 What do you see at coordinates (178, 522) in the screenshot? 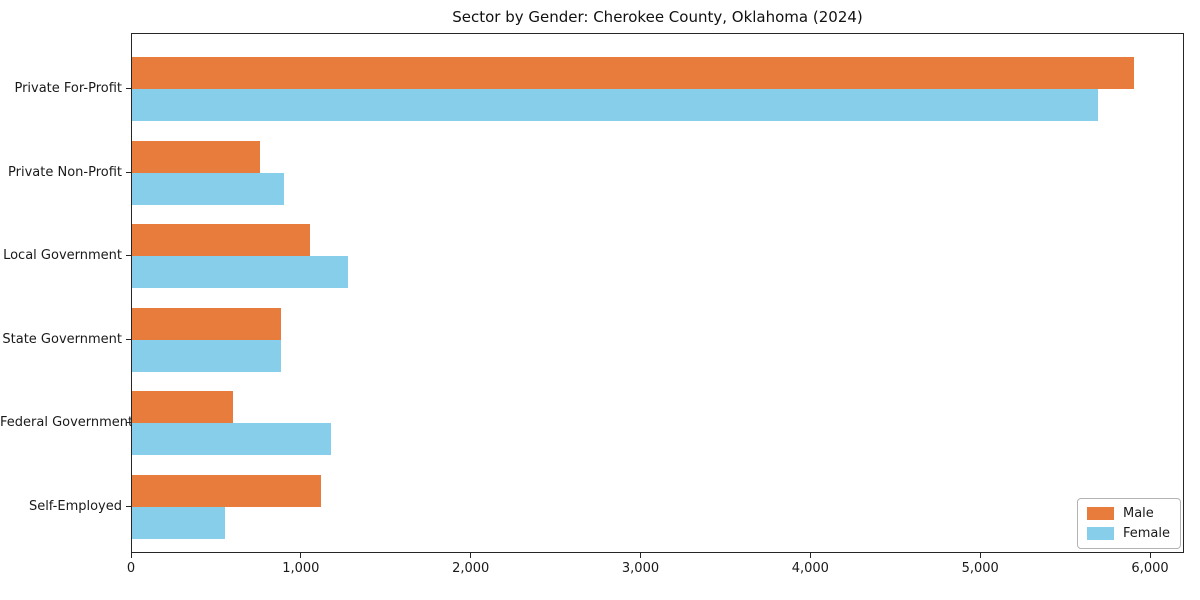
I see `bar-female-self-employed` at bounding box center [178, 522].